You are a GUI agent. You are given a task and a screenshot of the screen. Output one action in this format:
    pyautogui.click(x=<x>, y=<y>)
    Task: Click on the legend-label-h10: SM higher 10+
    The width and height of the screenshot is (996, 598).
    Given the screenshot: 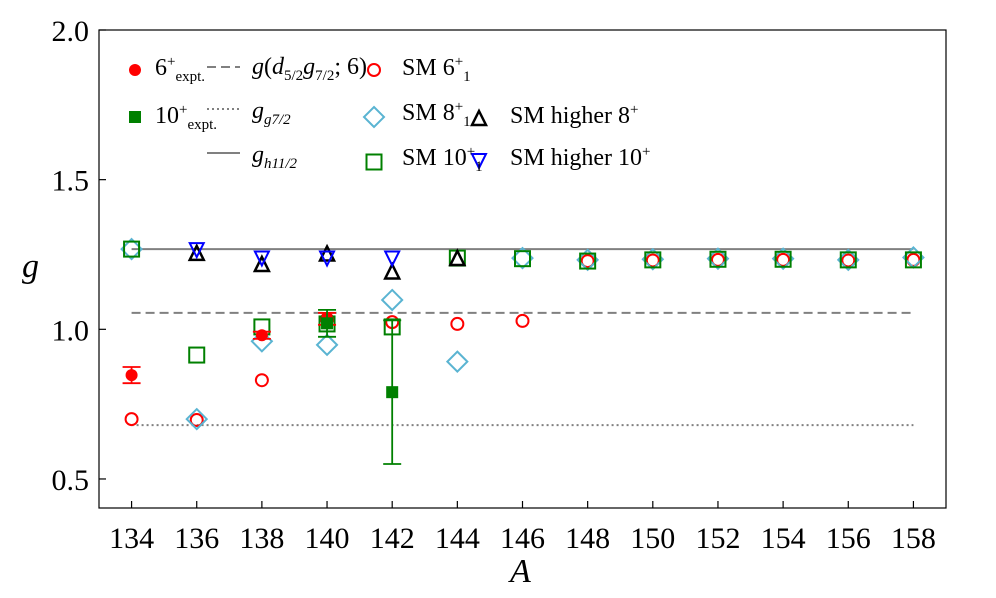 What is the action you would take?
    pyautogui.click(x=580, y=157)
    